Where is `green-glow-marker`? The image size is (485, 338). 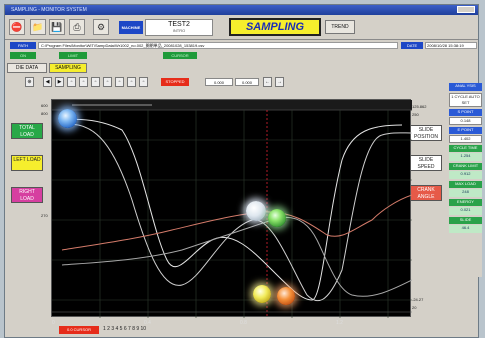 green-glow-marker is located at coordinates (277, 218).